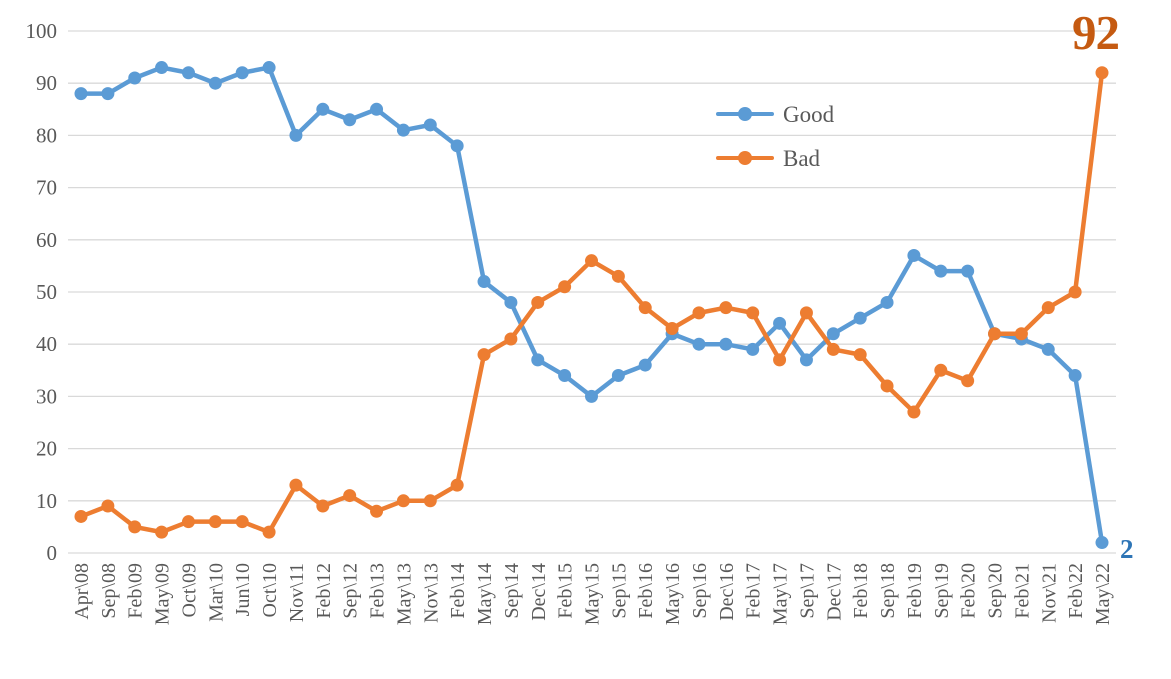 The height and width of the screenshot is (679, 1171). What do you see at coordinates (566, 591) in the screenshot?
I see `x-axis-tick-label: Feb\15` at bounding box center [566, 591].